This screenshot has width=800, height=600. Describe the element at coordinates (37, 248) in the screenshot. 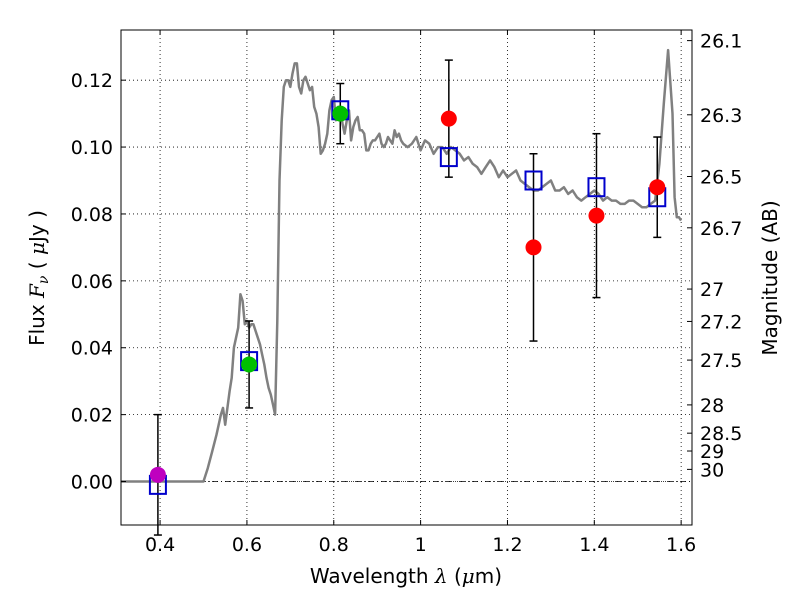

I see `y-axis-label-unit-mu: μ` at that location.